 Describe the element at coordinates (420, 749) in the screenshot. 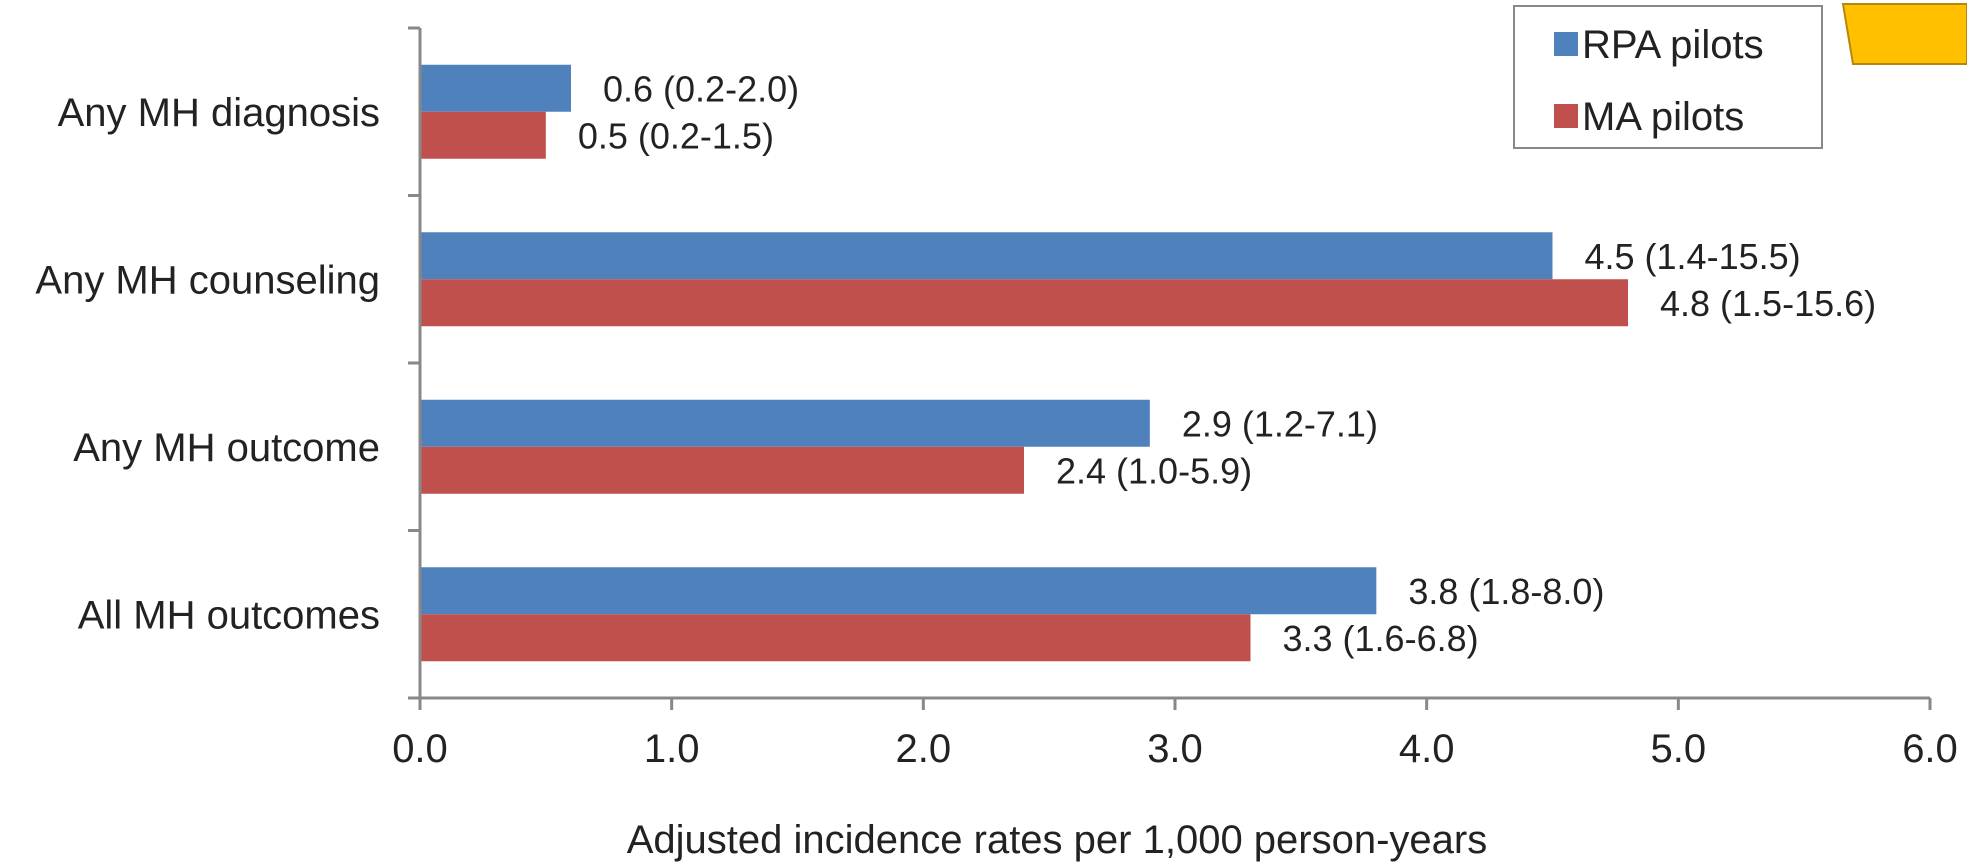

I see `x-tick-label: 0.0` at that location.